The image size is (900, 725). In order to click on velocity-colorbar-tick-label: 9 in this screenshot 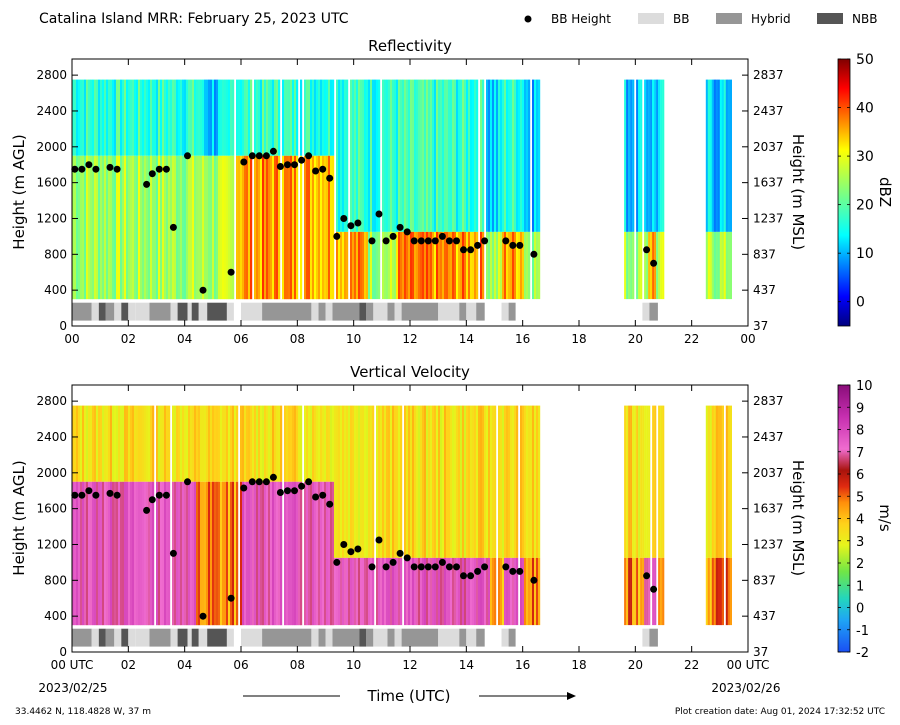, I will do `click(860, 408)`.